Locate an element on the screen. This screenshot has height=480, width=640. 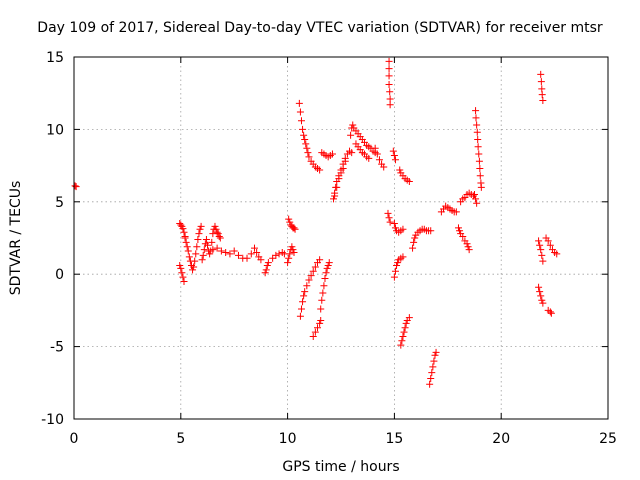
x-tick-label: 20 is located at coordinates (501, 439).